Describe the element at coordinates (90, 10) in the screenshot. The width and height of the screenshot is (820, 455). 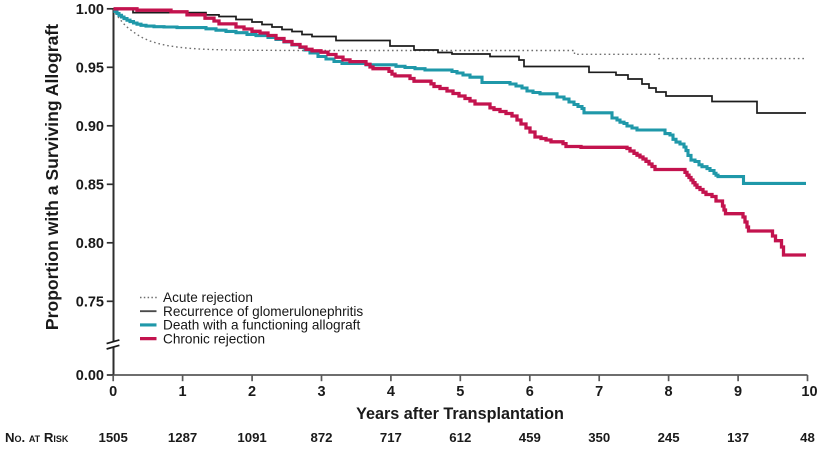
I see `svg-text: 1.00` at that location.